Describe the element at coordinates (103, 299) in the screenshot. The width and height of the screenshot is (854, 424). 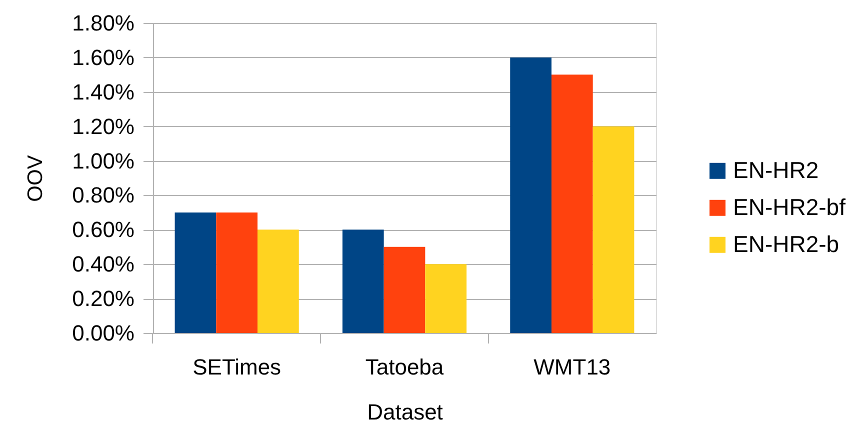
I see `y-tick-label: 0.20%` at that location.